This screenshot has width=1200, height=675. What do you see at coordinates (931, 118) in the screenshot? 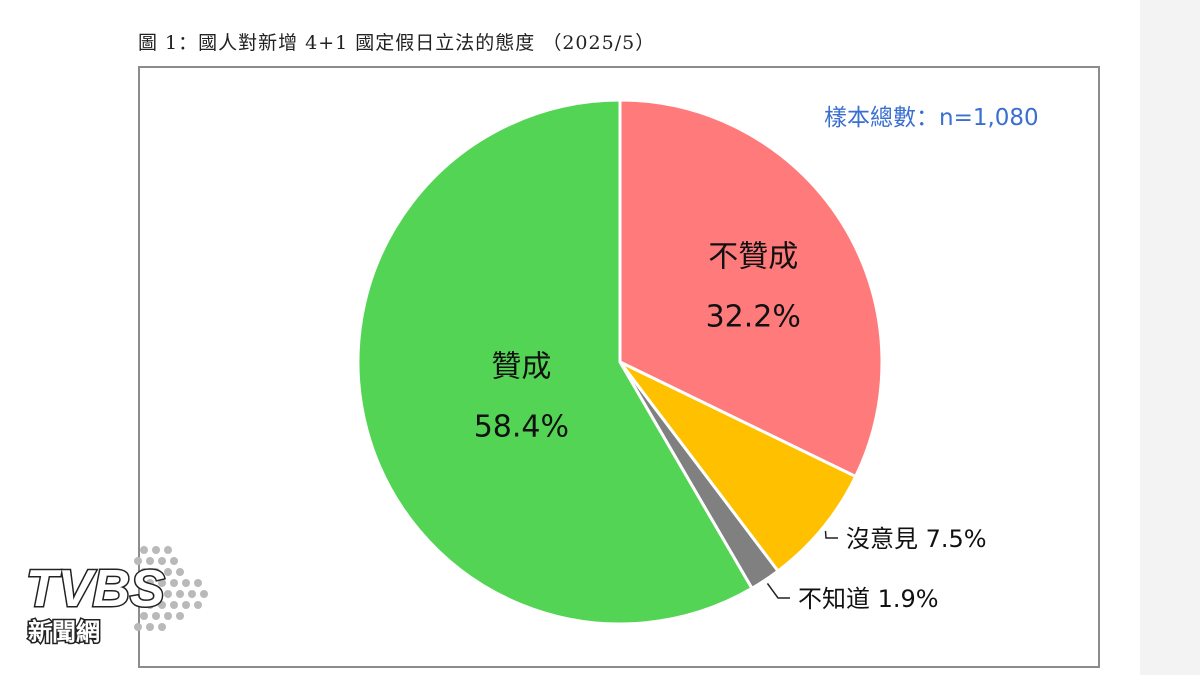
I see `sample-size-label: 樣本總數：n=1,080` at bounding box center [931, 118].